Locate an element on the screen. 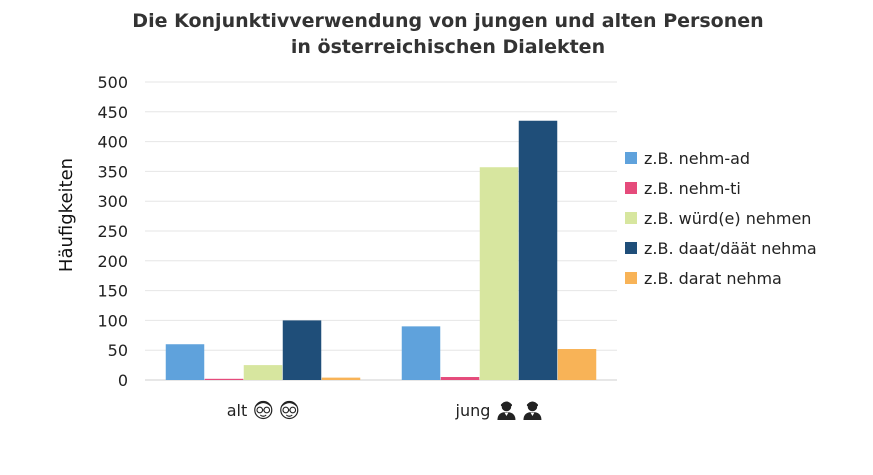 The width and height of the screenshot is (873, 475). legend-label: z.B. nehm-ad is located at coordinates (697, 158).